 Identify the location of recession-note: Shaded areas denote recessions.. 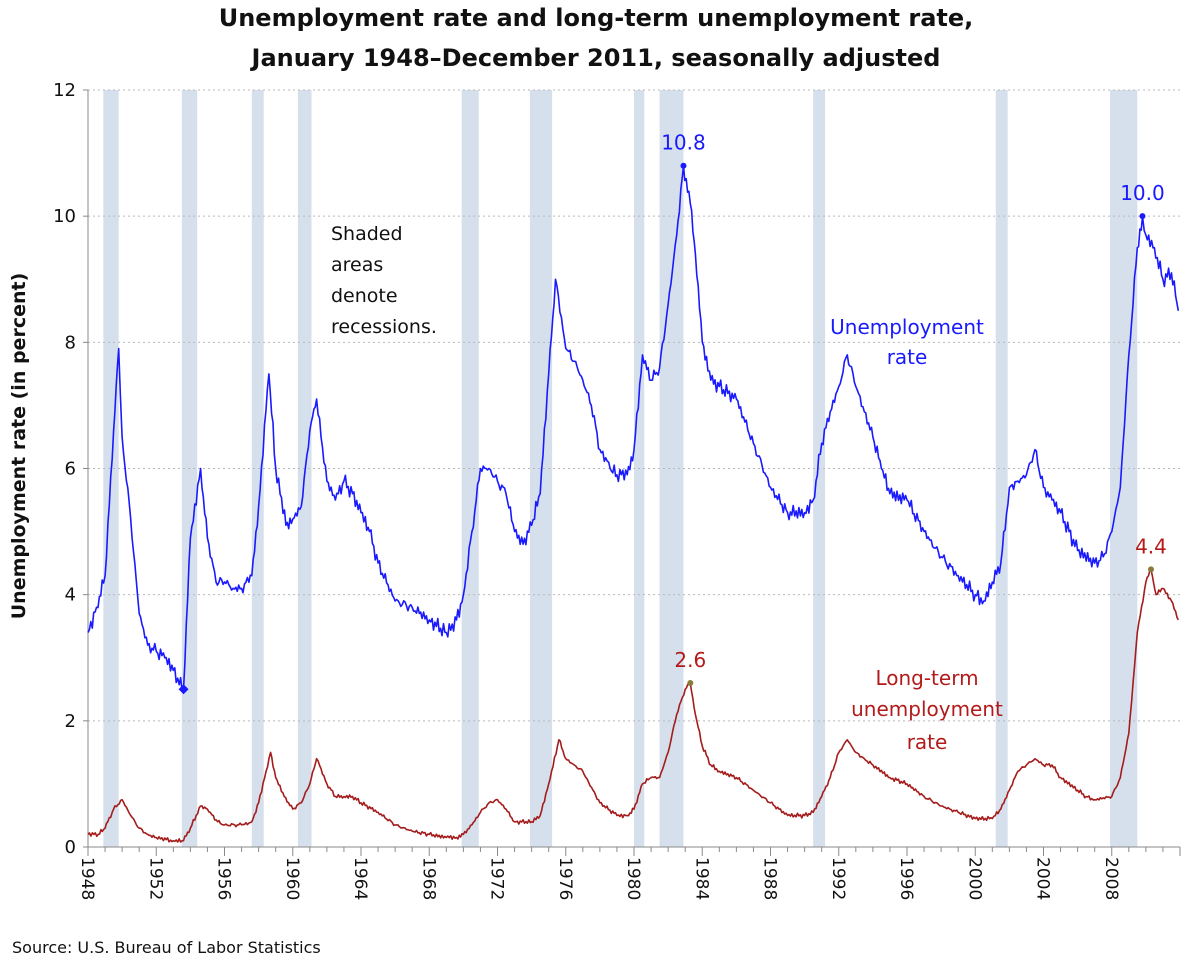
(384, 280).